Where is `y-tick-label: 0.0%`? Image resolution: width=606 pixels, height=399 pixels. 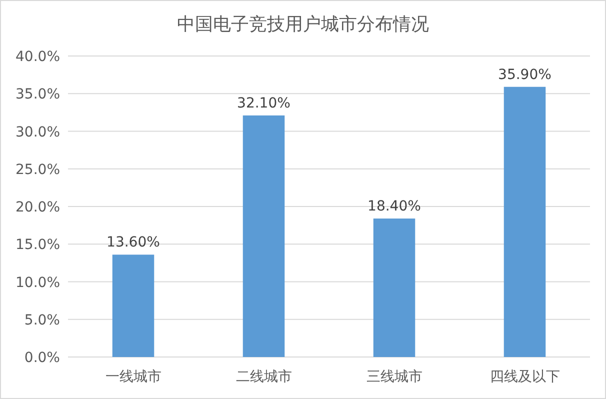 y-tick-label: 0.0% is located at coordinates (42, 358).